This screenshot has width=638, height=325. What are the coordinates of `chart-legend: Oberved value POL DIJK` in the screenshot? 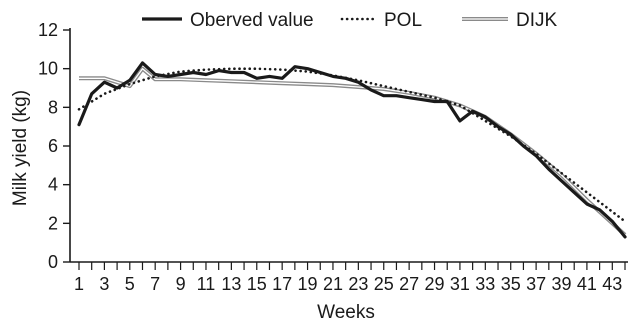 It's located at (350, 20).